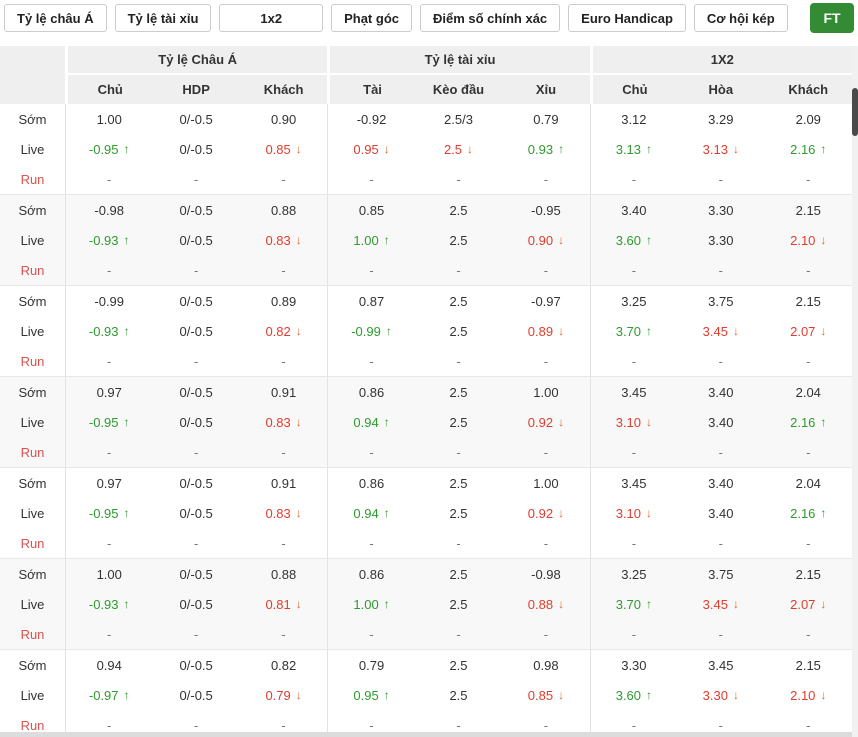 The height and width of the screenshot is (737, 858). Describe the element at coordinates (458, 60) in the screenshot. I see `section-header-ty-le-tai-xiu: Tỷ lệ tài xỉu` at that location.